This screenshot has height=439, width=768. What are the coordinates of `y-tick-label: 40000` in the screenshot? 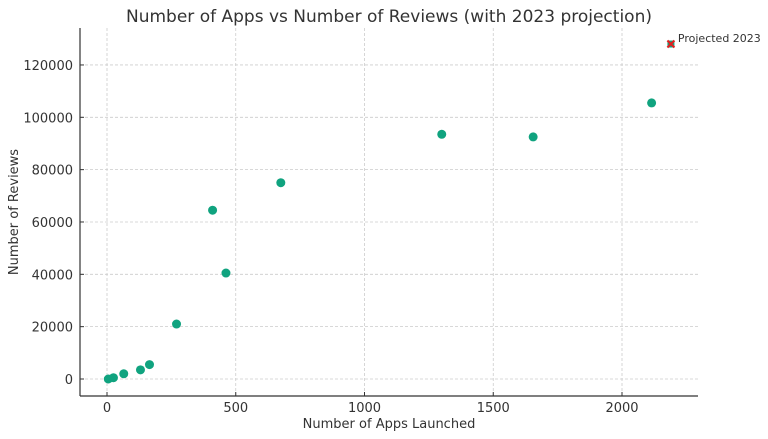 It's located at (52, 275).